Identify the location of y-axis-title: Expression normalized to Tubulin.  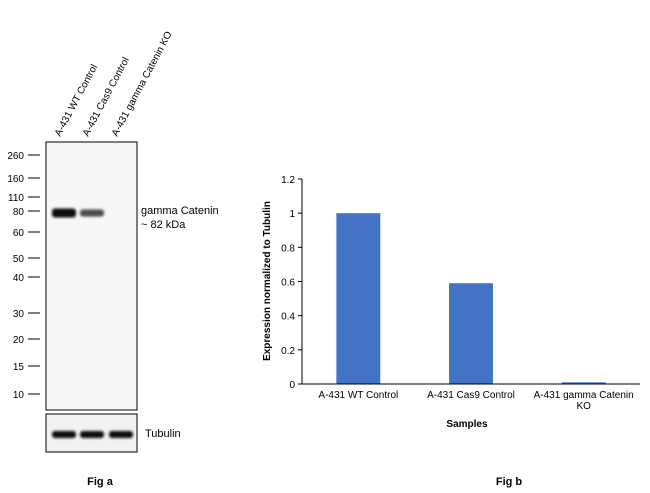
(267, 281).